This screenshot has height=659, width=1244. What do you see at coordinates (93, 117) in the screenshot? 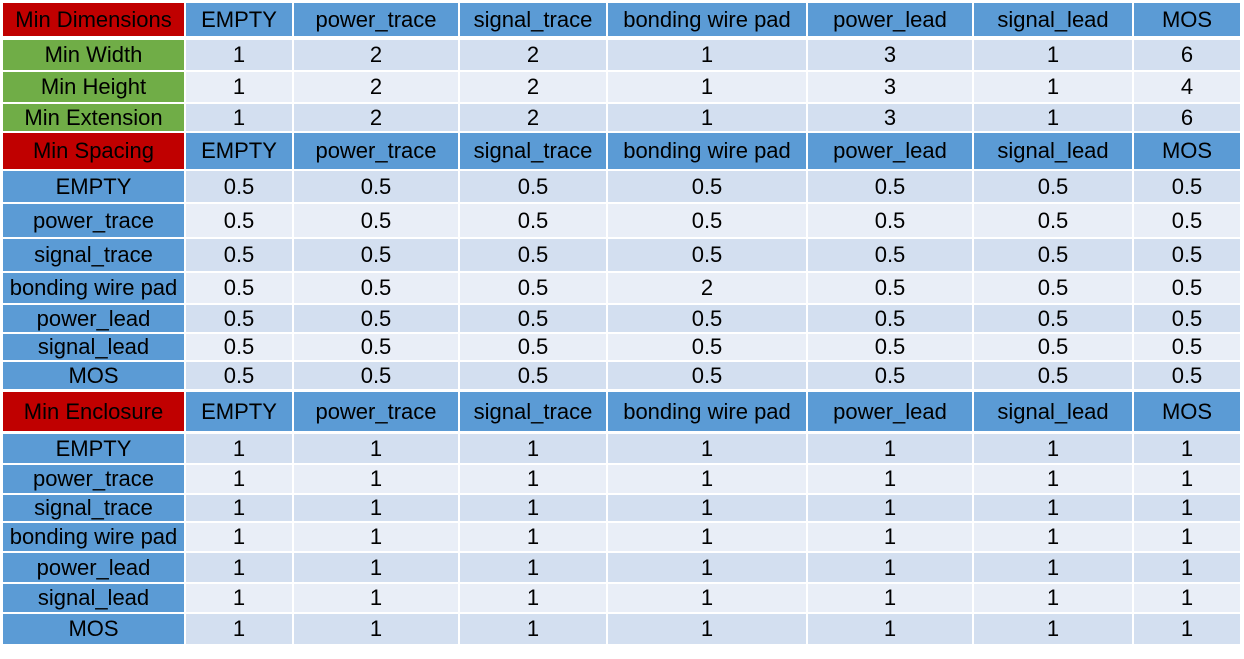
I see `row-label: Min Extension` at bounding box center [93, 117].